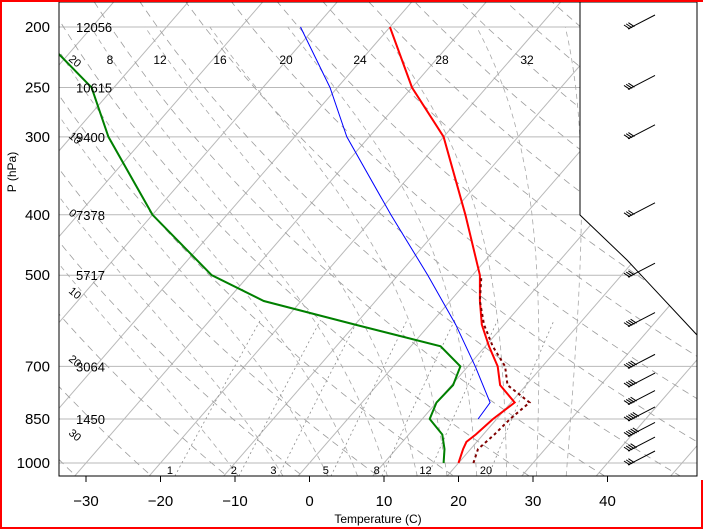  Describe the element at coordinates (94, 87) in the screenshot. I see `height-label: 10615` at that location.